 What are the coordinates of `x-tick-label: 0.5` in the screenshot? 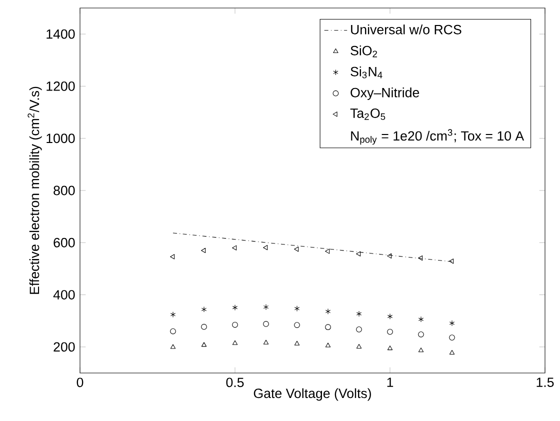 It's located at (235, 383).